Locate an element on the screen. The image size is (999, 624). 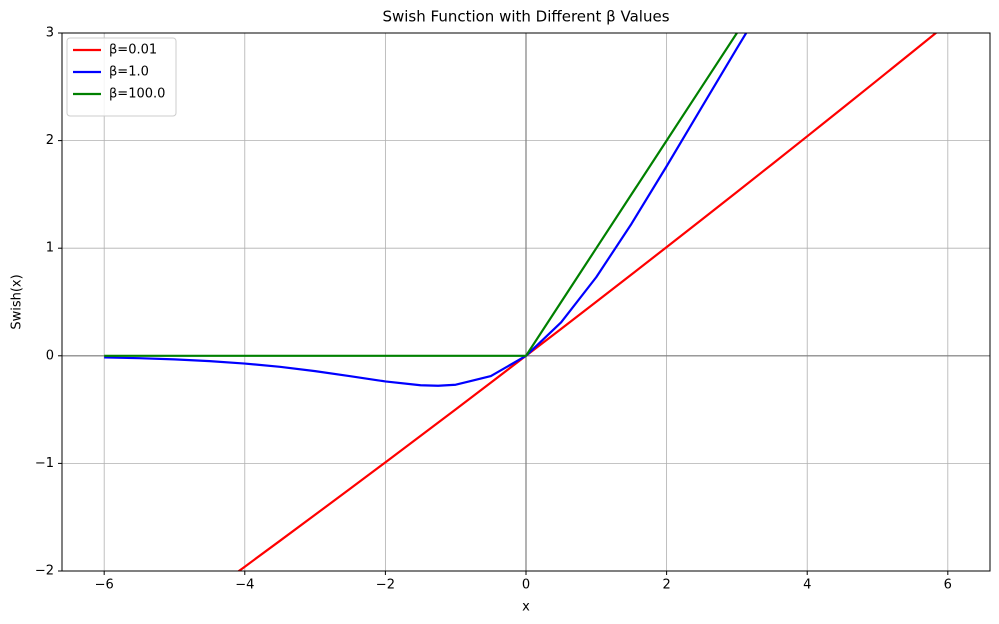
x-axis-label: x is located at coordinates (526, 607).